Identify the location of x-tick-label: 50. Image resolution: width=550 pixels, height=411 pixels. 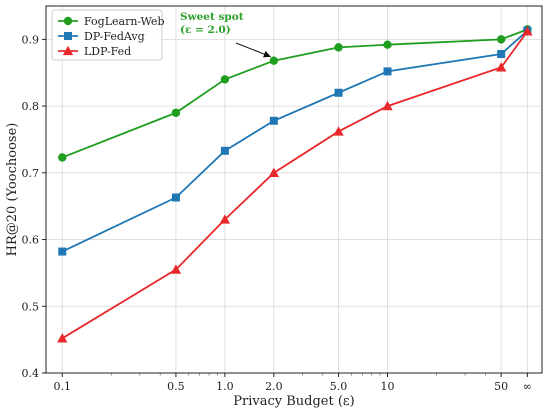
(501, 386).